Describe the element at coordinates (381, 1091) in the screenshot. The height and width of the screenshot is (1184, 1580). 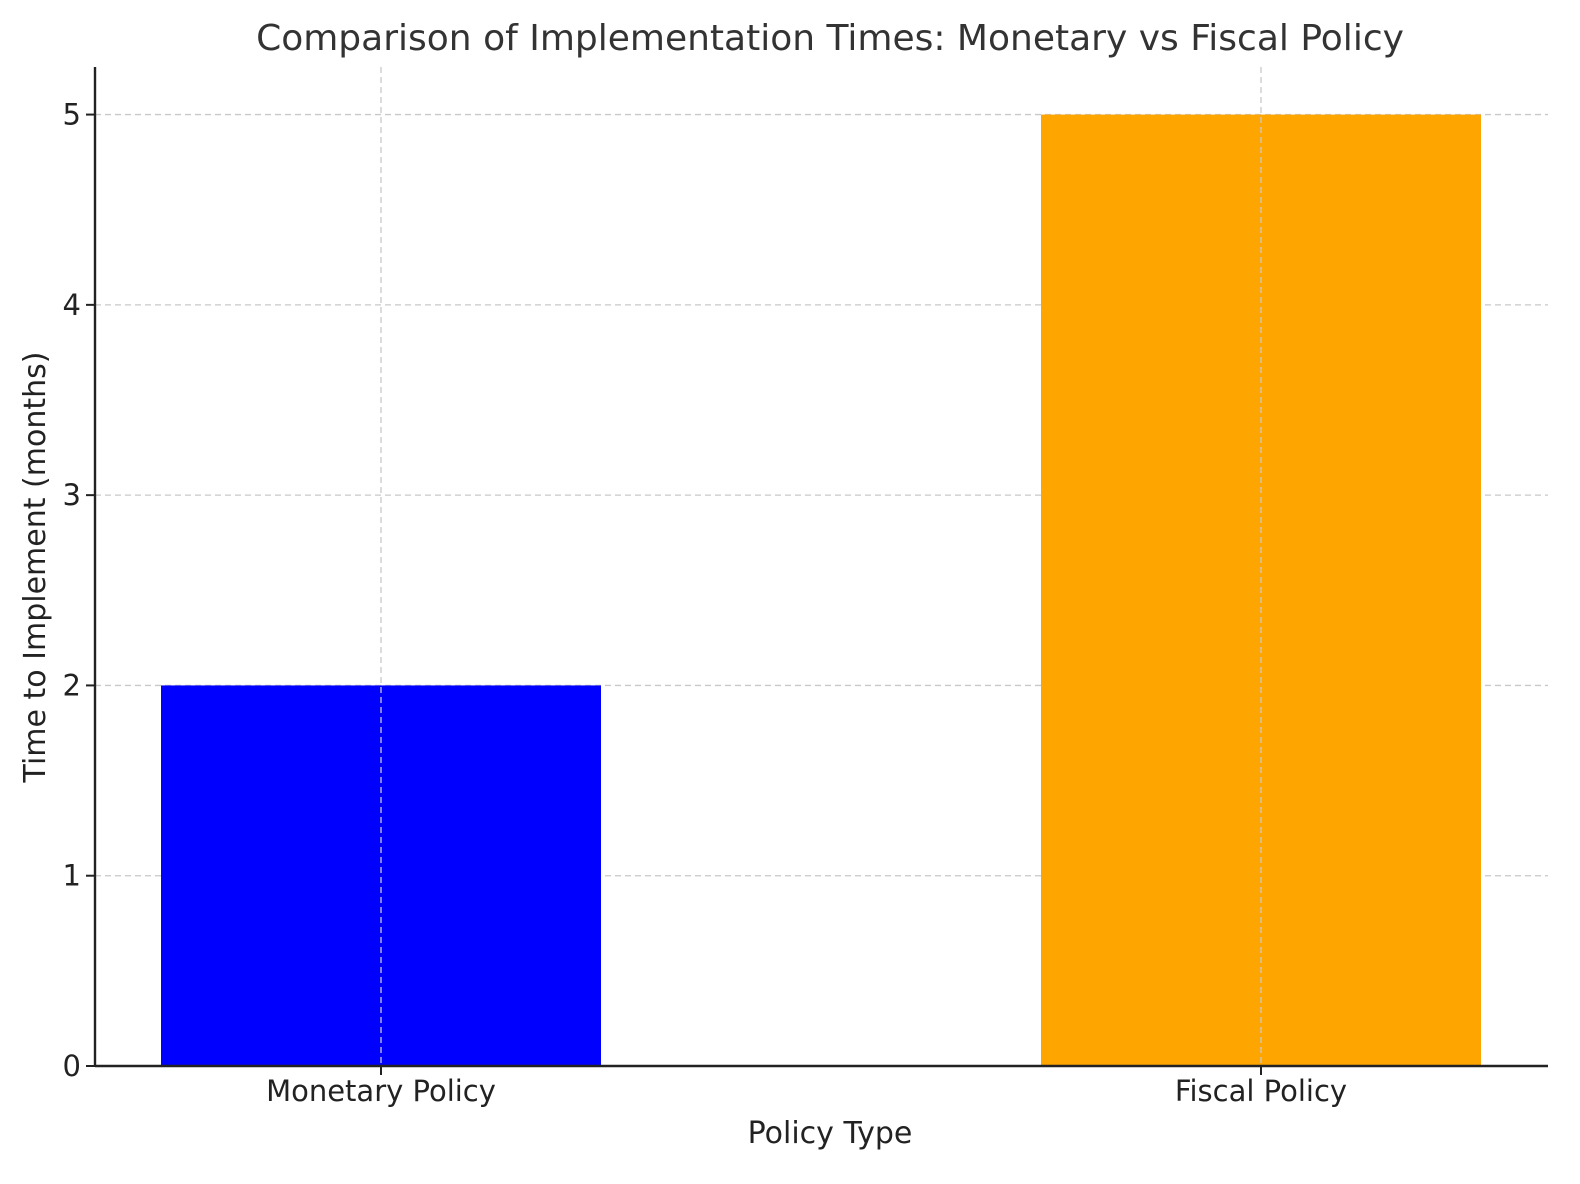
I see `x-tick-label: Monetary Policy` at that location.